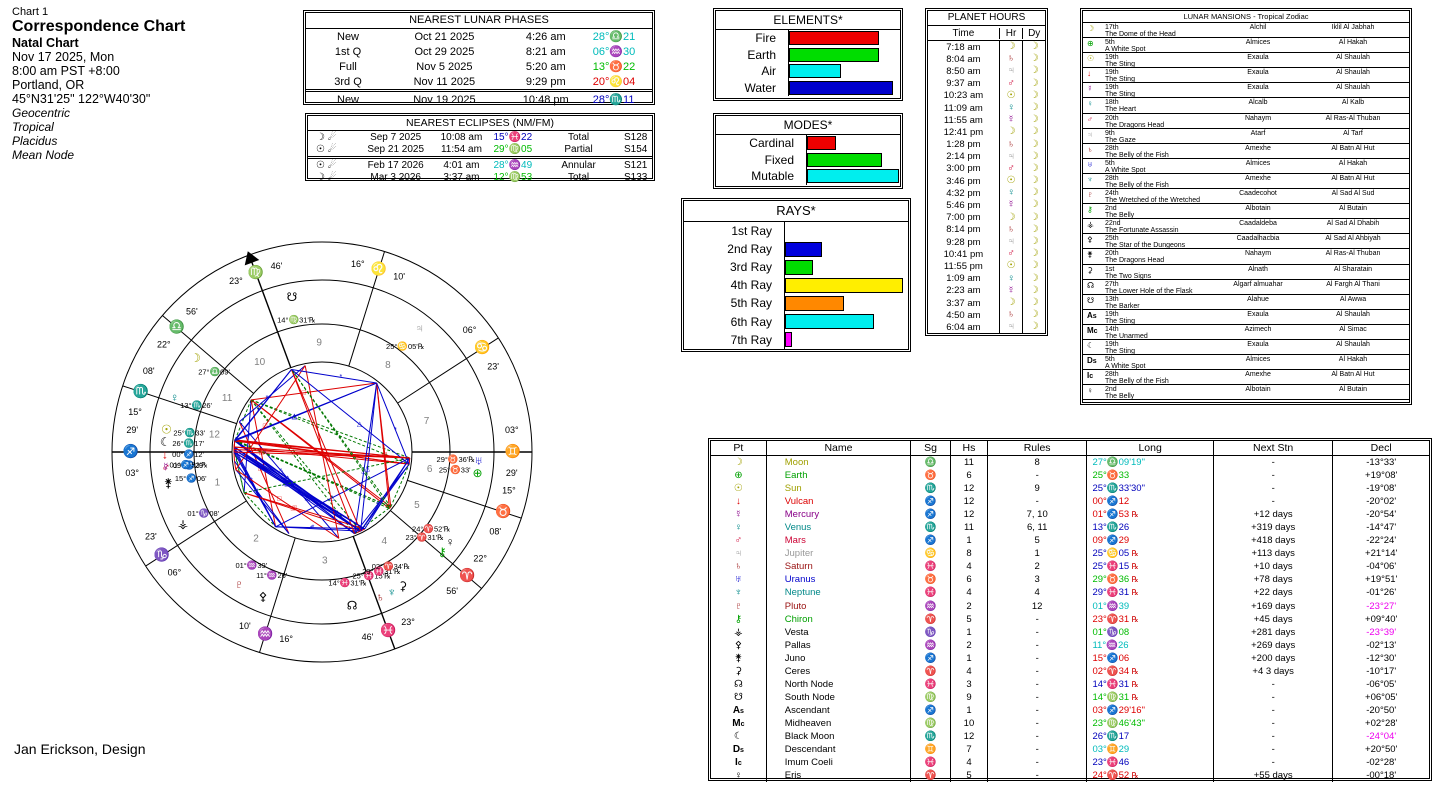  I want to click on planet-glyph-mars: ♂, so click(738, 541).